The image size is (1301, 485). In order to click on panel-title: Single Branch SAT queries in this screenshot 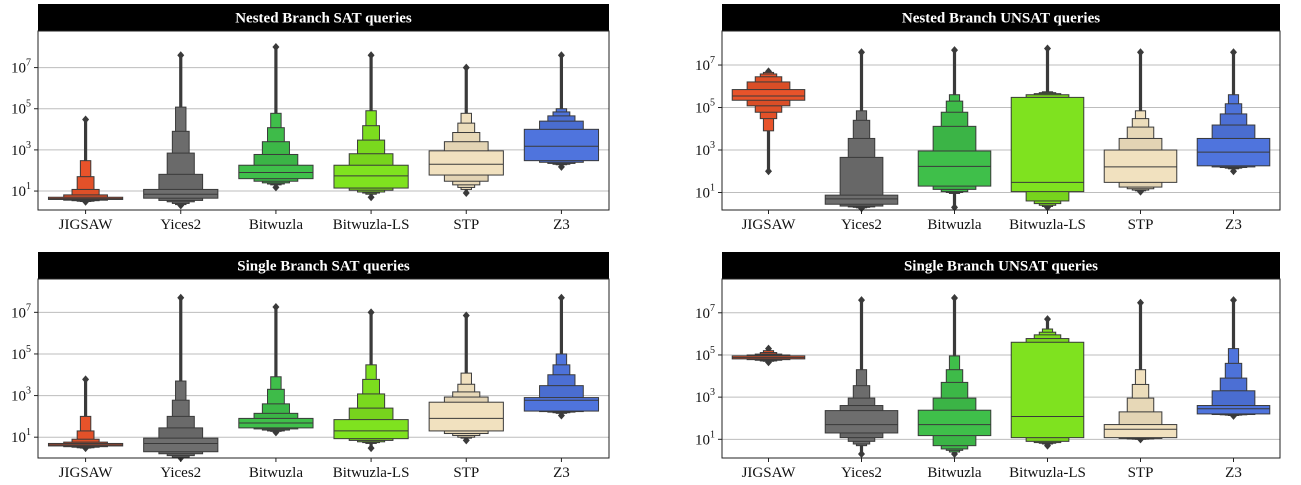, I will do `click(323, 267)`.